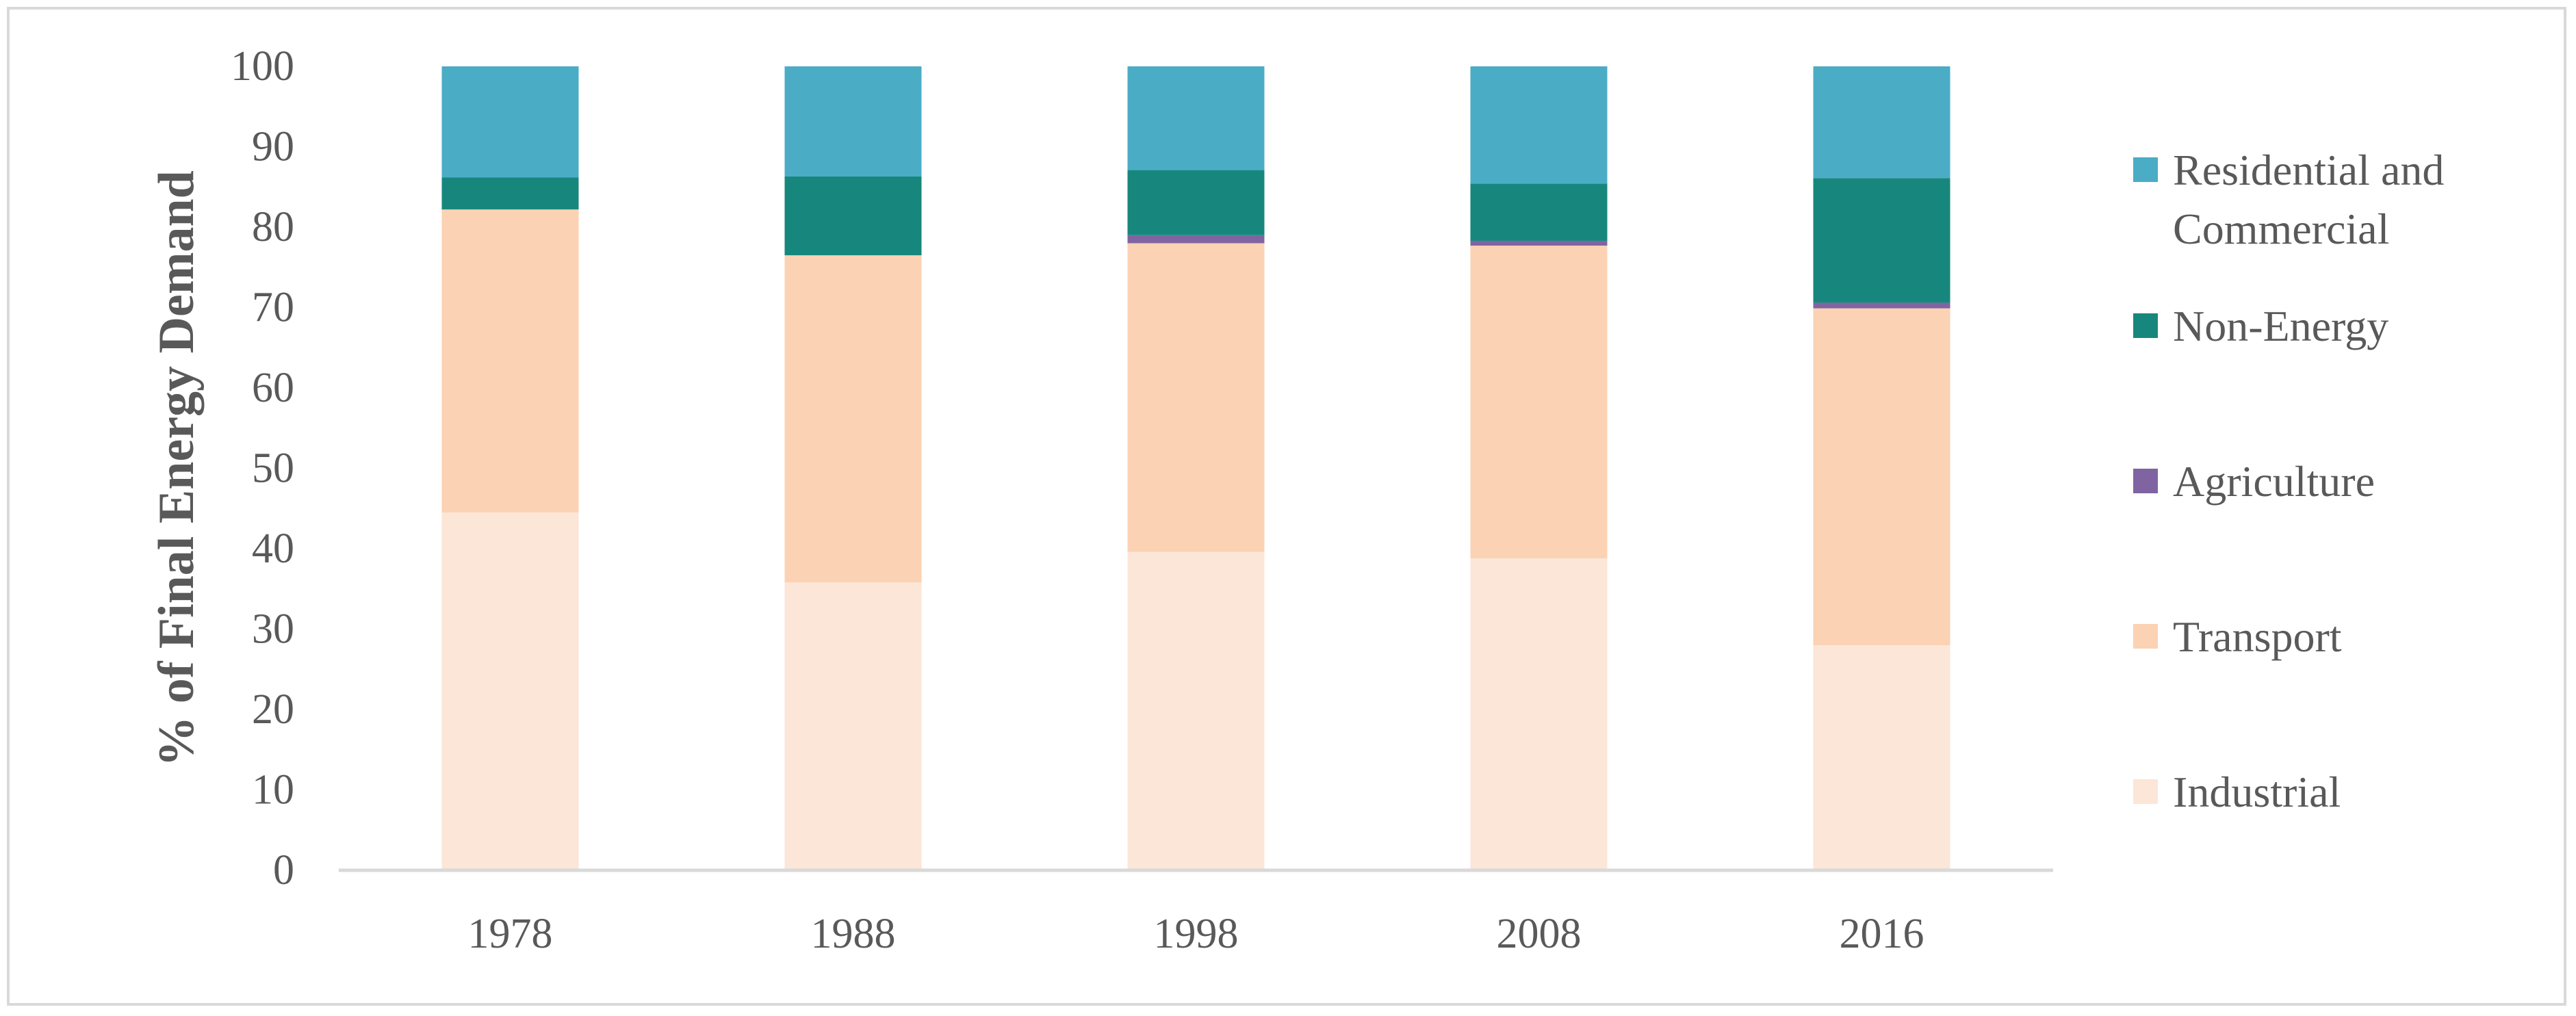  Describe the element at coordinates (273, 709) in the screenshot. I see `y-tick-label: 20` at that location.